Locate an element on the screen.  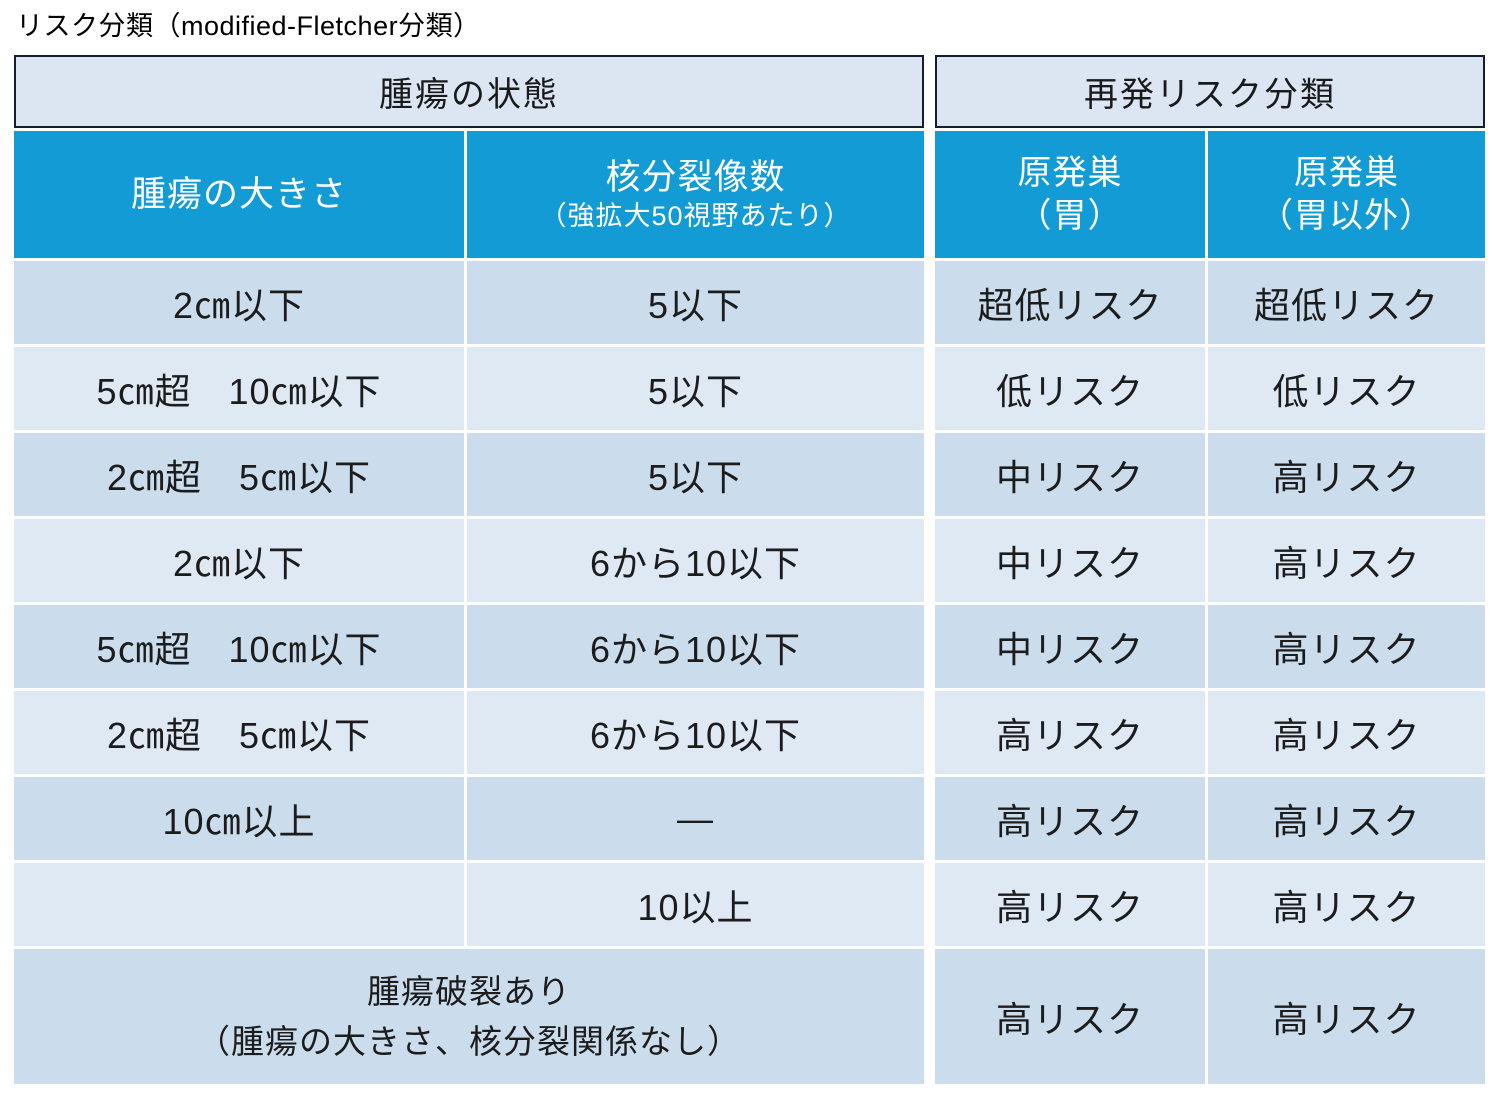
cell-r9-rupture-line1: 腫瘍破裂あり is located at coordinates (469, 991).